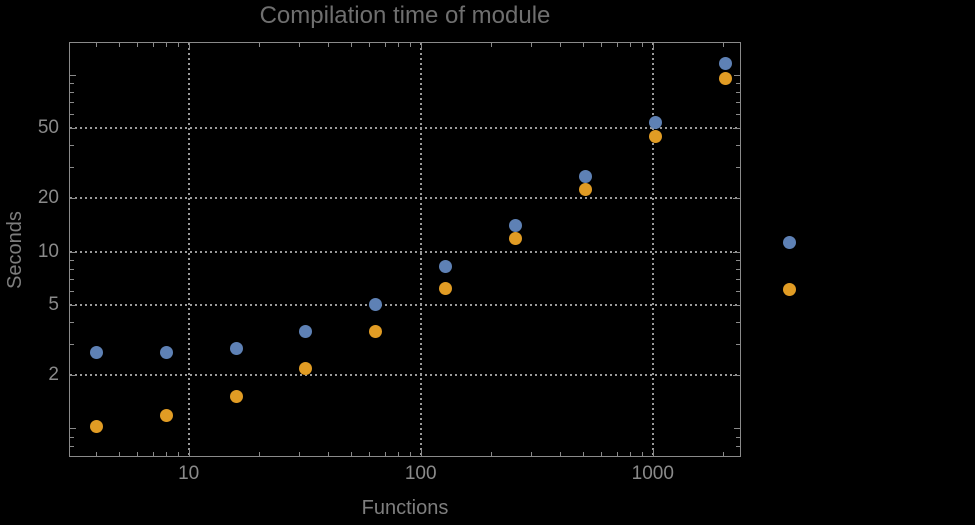 This screenshot has height=525, width=975. I want to click on data-point-series-1-x64, so click(376, 304).